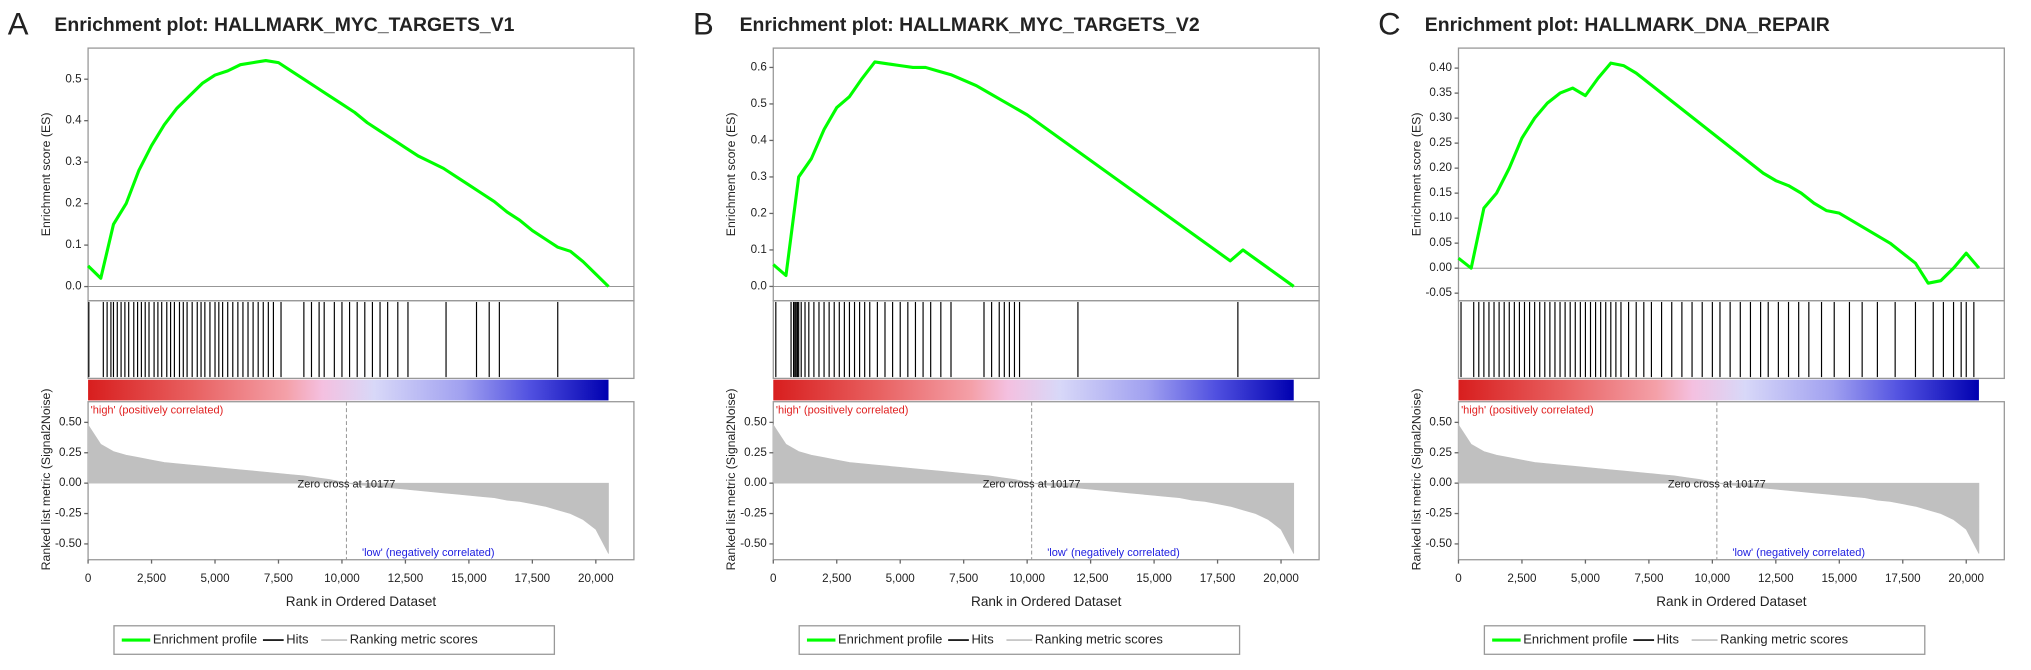  I want to click on y-tick-label: 0.35, so click(1440, 92).